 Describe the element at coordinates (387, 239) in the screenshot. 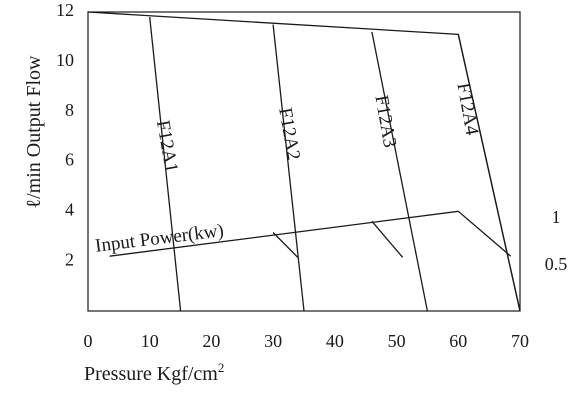

I see `curve-f12a3-power-drop` at that location.